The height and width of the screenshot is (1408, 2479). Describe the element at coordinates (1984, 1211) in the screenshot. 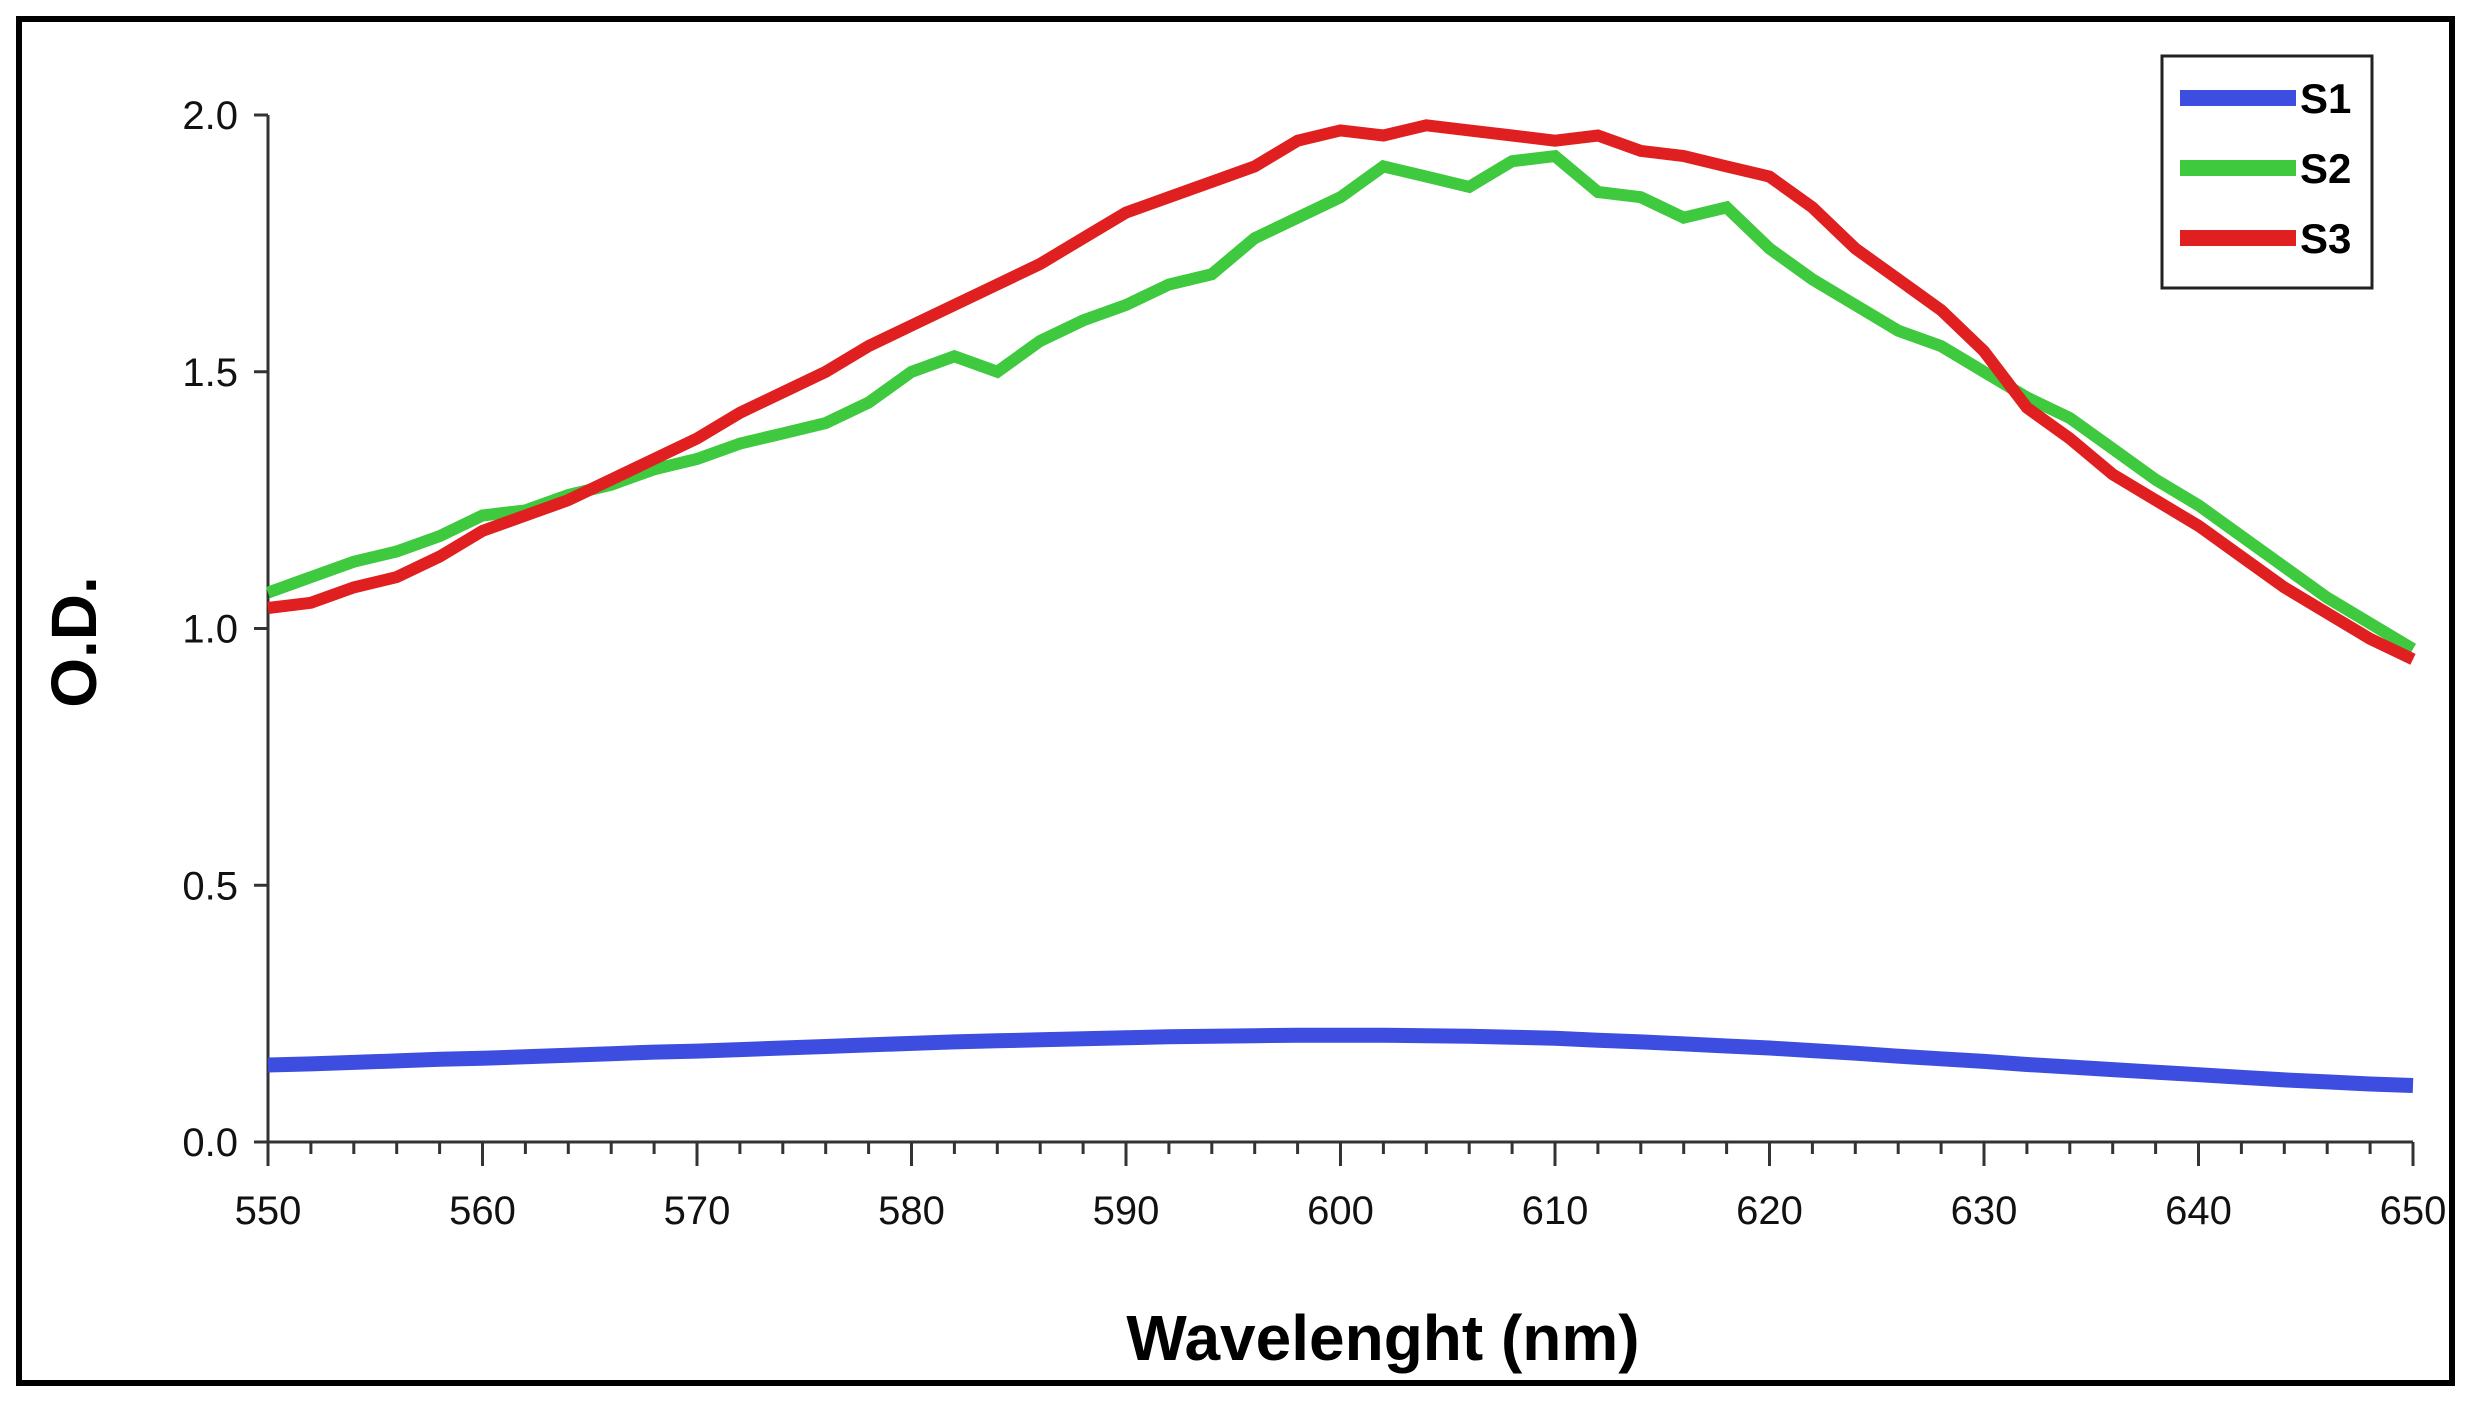

I see `x-tick-label: 630` at that location.